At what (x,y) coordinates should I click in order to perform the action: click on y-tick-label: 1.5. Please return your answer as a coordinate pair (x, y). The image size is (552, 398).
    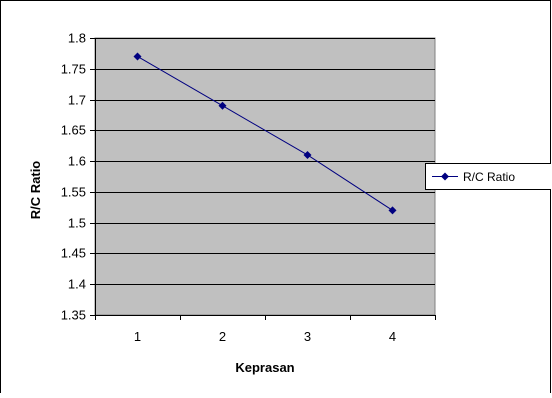
    Looking at the image, I should click on (77, 223).